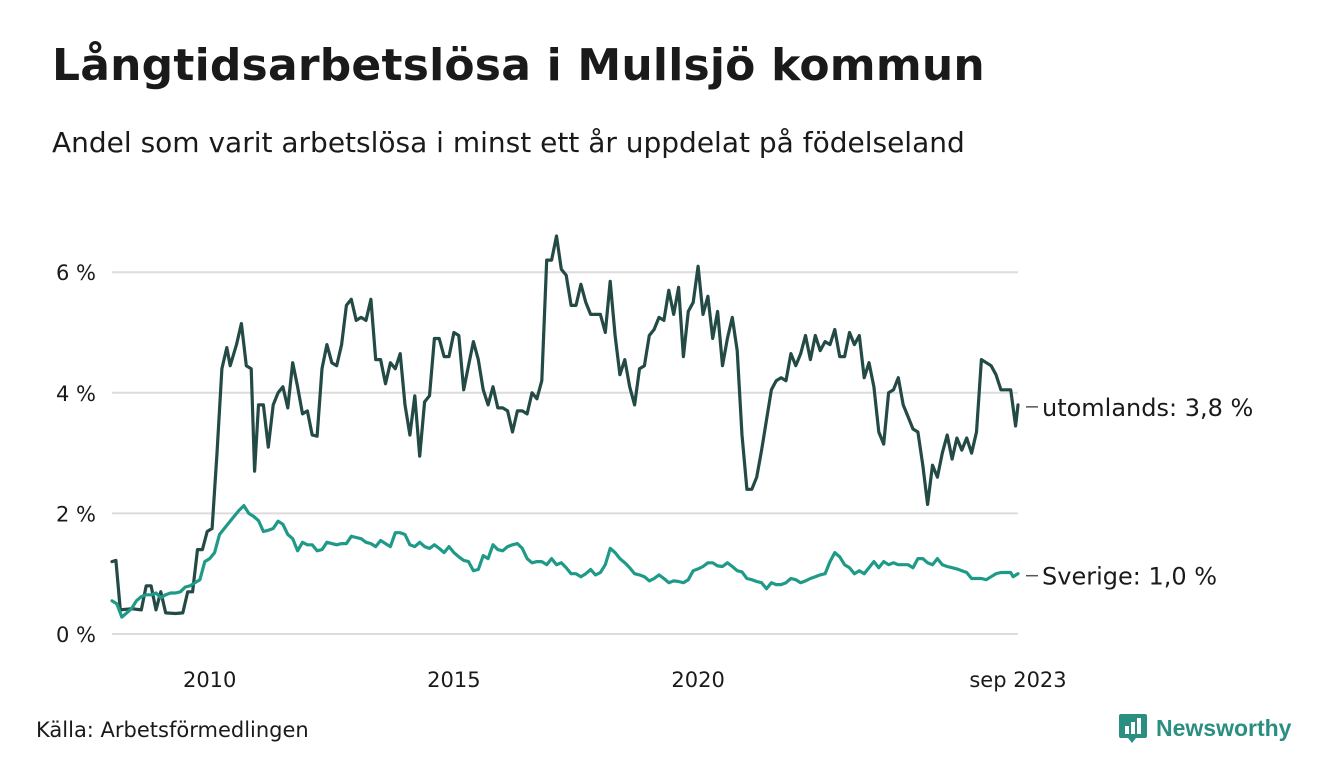 The height and width of the screenshot is (780, 1340). What do you see at coordinates (625, 680) in the screenshot?
I see `x-axis-ticks: 2010 2015 2020 sep 2023` at bounding box center [625, 680].